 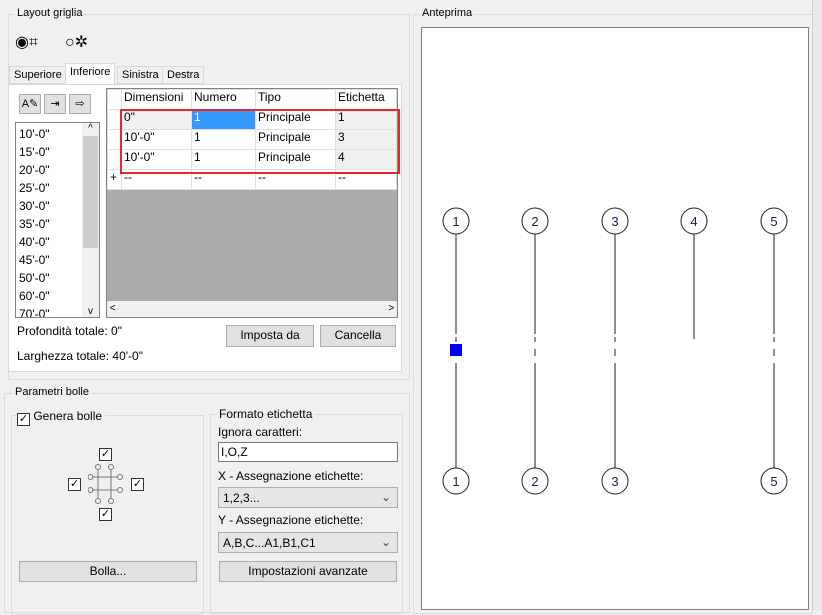 What do you see at coordinates (90, 74) in the screenshot?
I see `tab-inferiore: Inferiore` at bounding box center [90, 74].